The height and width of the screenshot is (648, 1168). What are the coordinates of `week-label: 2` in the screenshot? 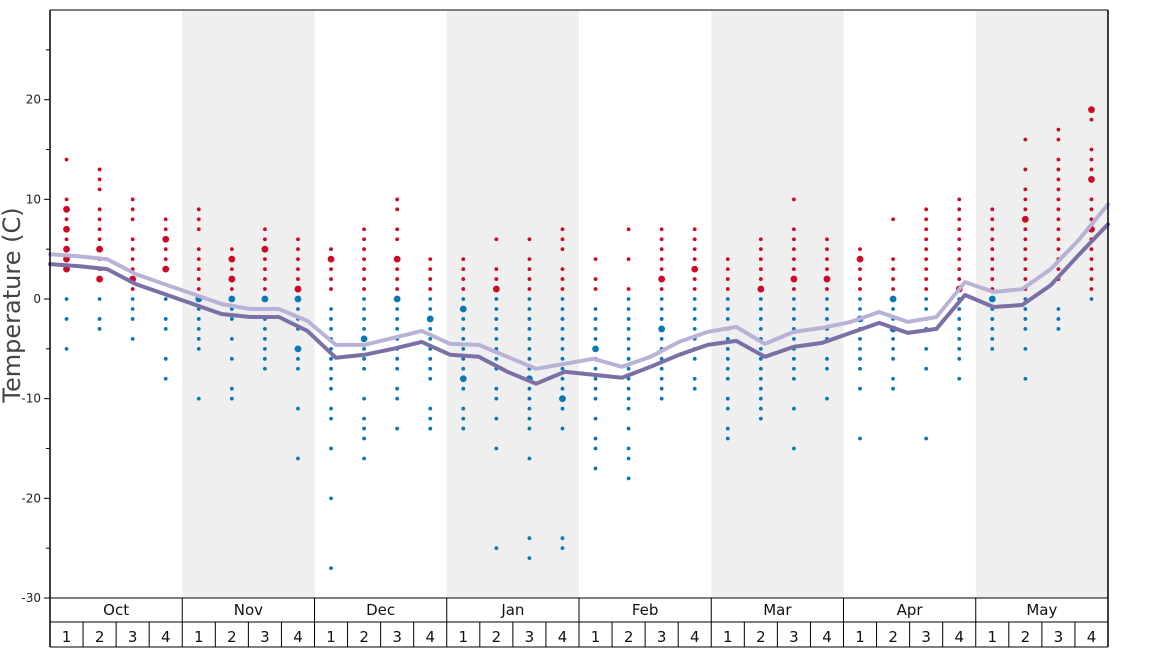 It's located at (497, 637).